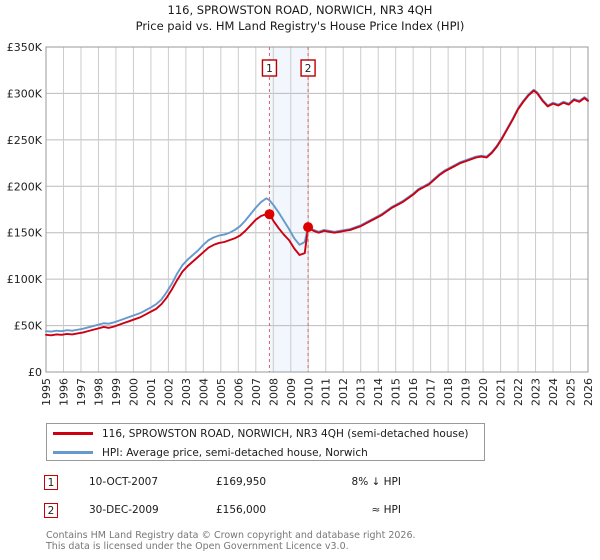 The height and width of the screenshot is (560, 600). I want to click on marker-label-text: 1, so click(269, 69).